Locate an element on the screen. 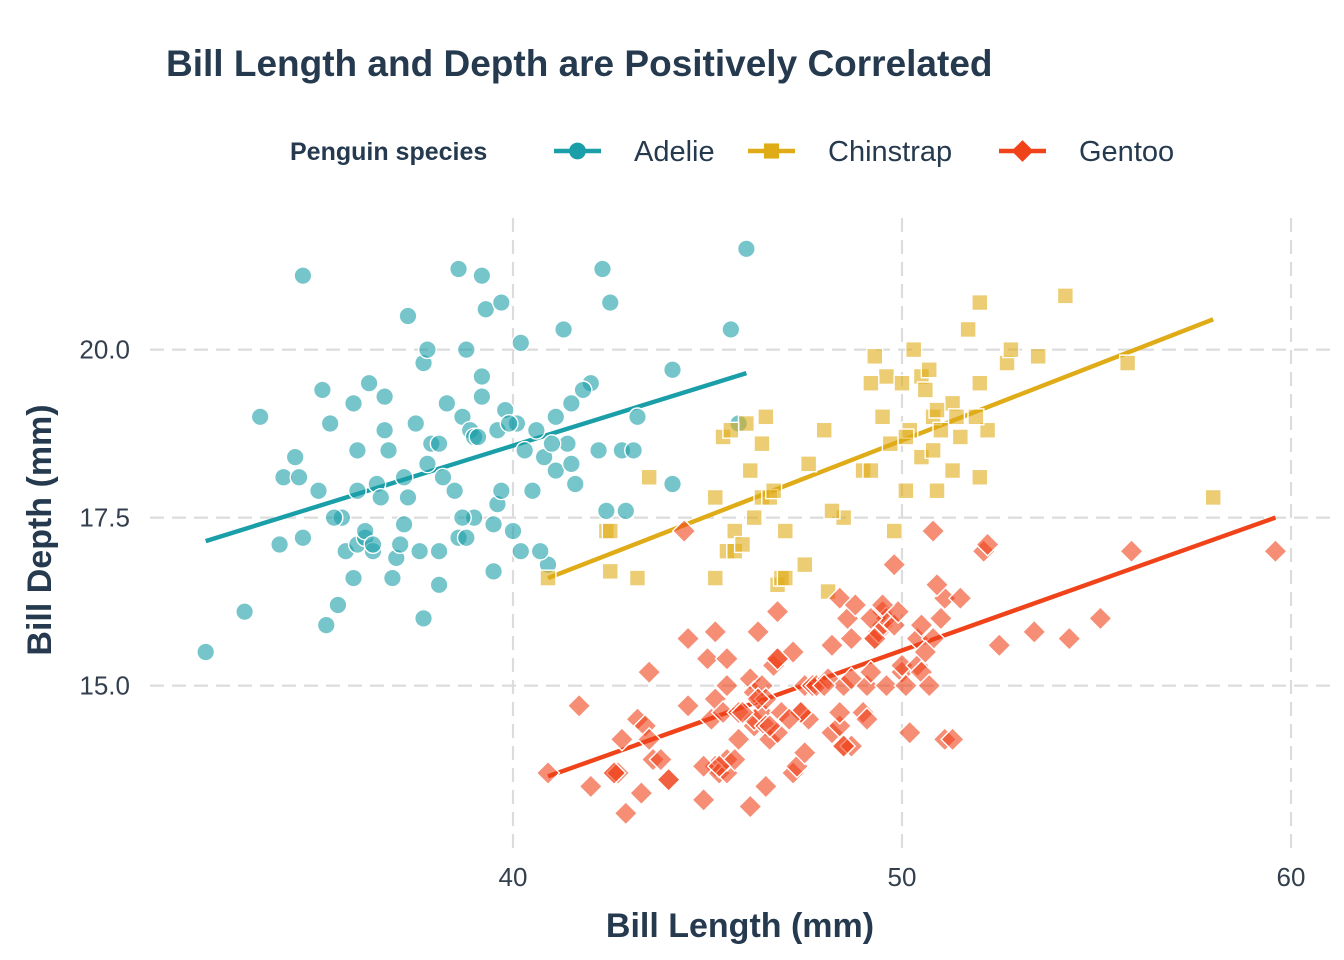  legend-key-marker is located at coordinates (577, 151).